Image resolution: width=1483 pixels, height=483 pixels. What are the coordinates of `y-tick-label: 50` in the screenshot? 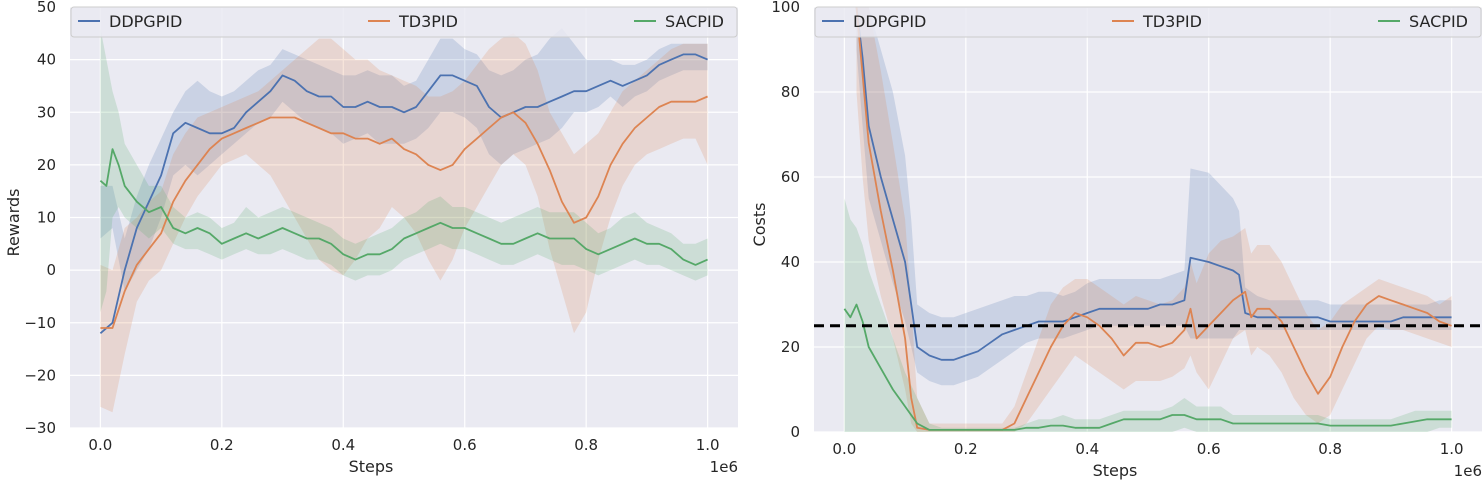 It's located at (46, 8).